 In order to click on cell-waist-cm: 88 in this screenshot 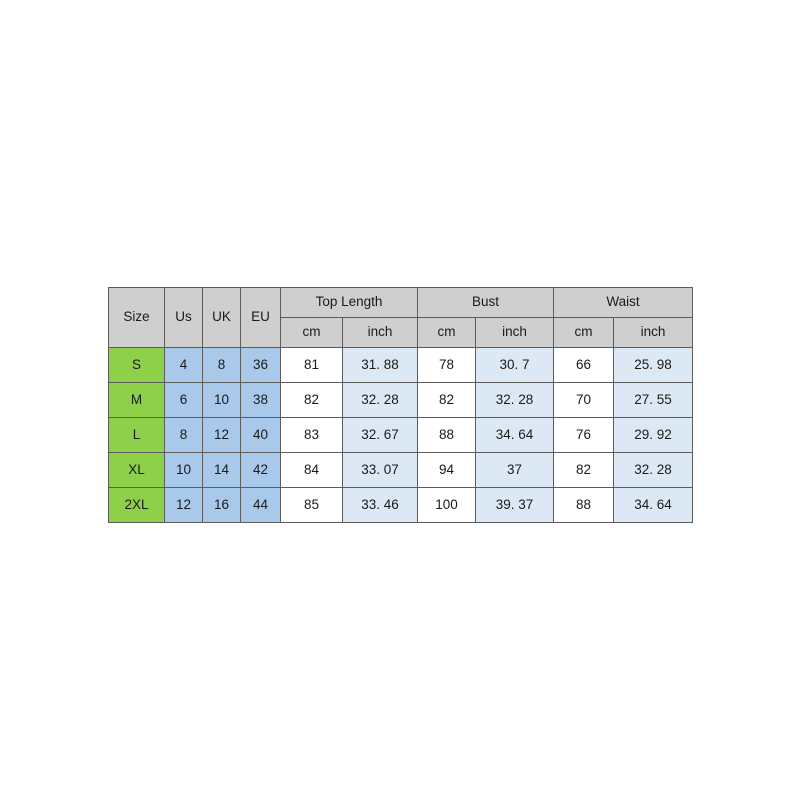, I will do `click(584, 505)`.